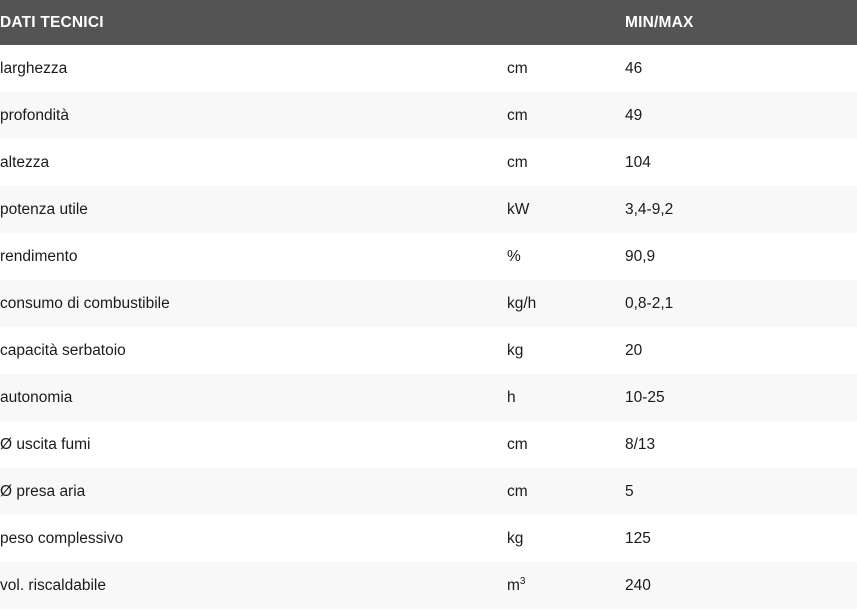  I want to click on cell-minmax-value: 125, so click(638, 538).